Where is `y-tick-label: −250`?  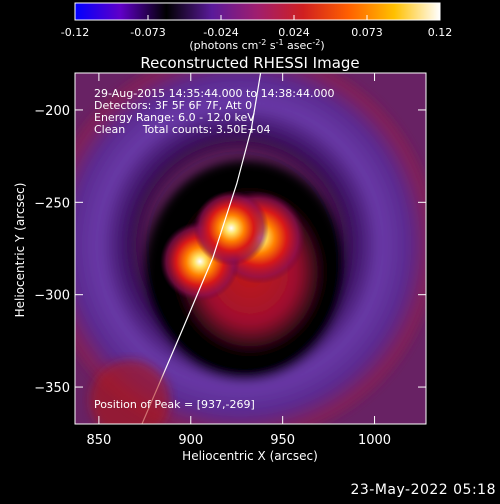 y-tick-label: −250 is located at coordinates (52, 203).